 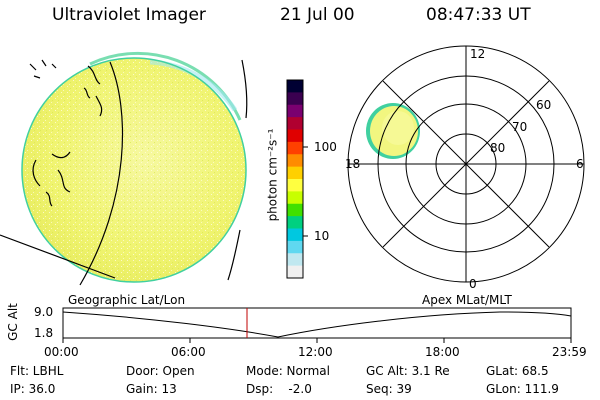 I want to click on geographic-label: Geographic Lat/Lon, so click(x=127, y=300).